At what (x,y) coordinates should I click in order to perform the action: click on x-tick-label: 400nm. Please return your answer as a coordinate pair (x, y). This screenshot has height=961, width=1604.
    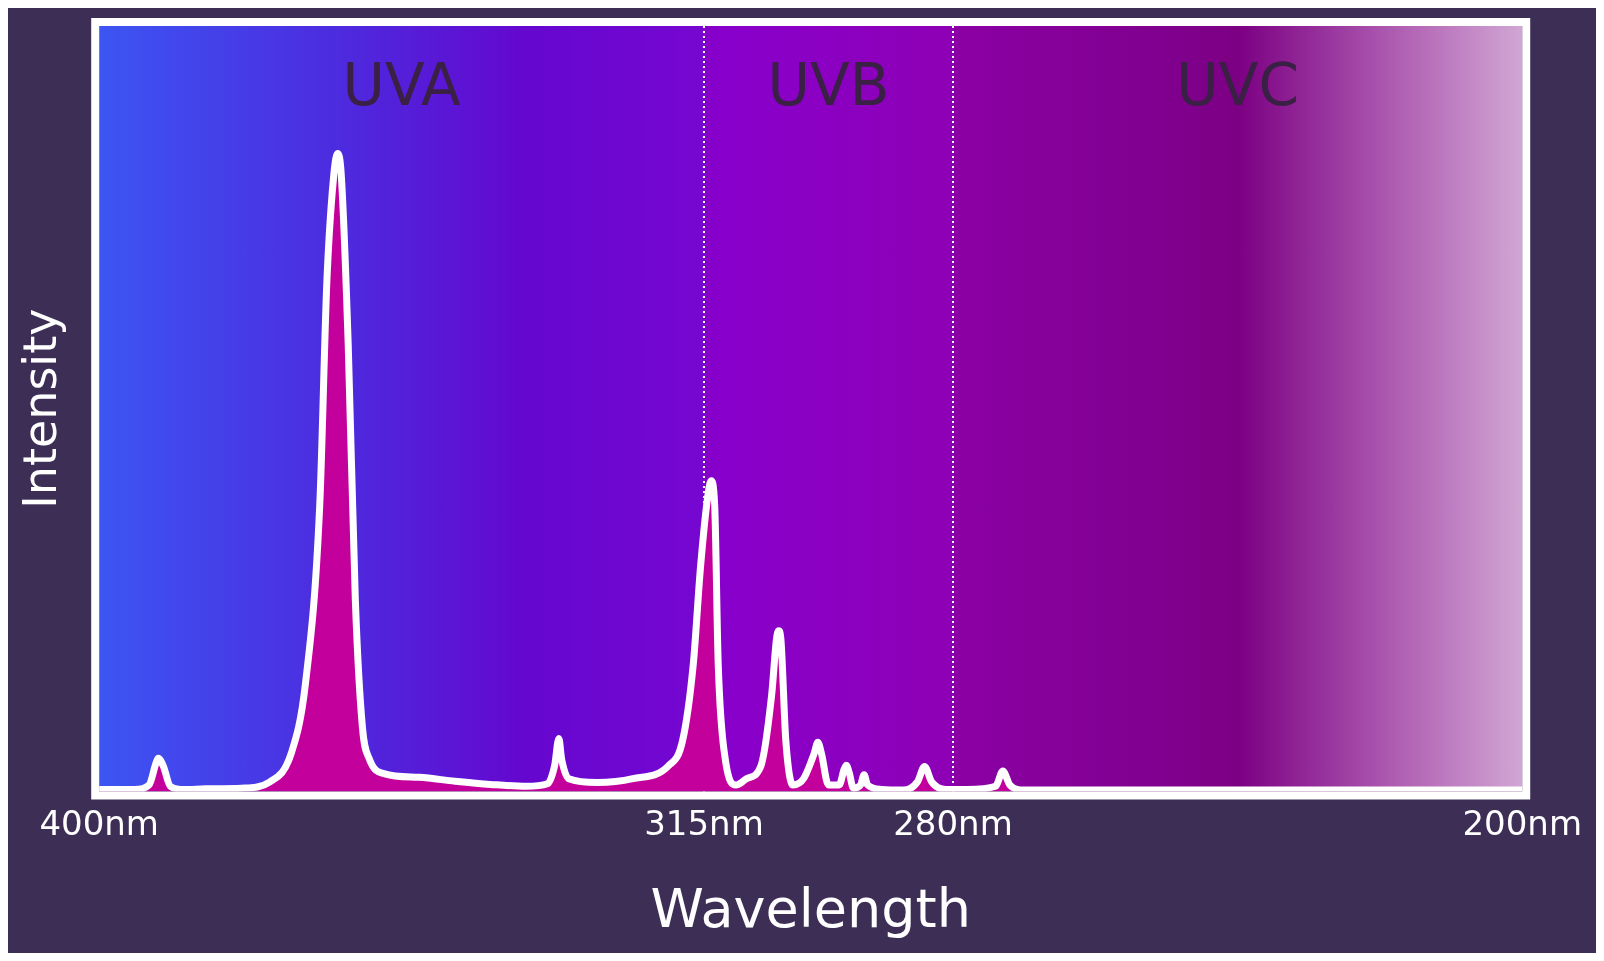
    Looking at the image, I should click on (99, 822).